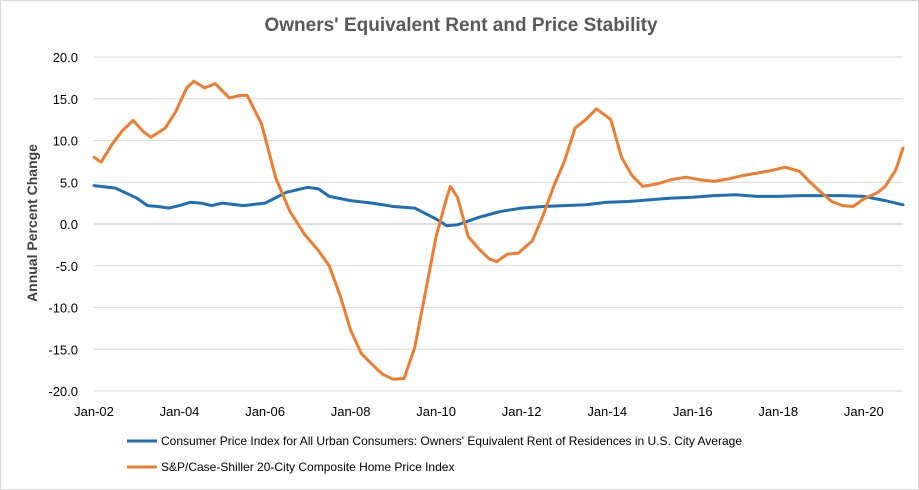  What do you see at coordinates (94, 411) in the screenshot?
I see `x-tick-label: Jan-02` at bounding box center [94, 411].